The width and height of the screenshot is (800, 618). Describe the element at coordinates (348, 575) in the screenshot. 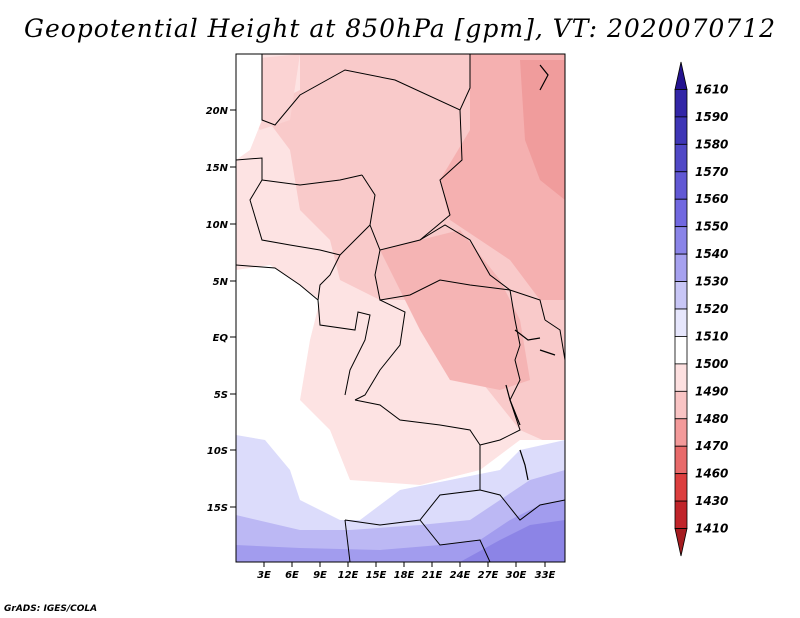

I see `lon-label-12e: 12E` at that location.